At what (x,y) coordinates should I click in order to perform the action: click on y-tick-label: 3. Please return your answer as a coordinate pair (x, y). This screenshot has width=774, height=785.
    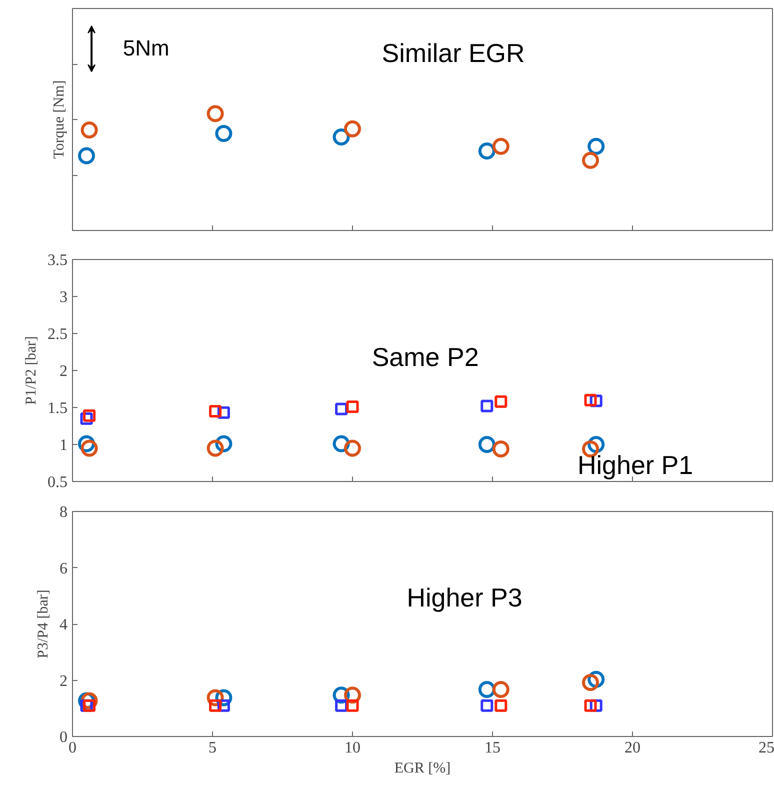
    Looking at the image, I should click on (64, 297).